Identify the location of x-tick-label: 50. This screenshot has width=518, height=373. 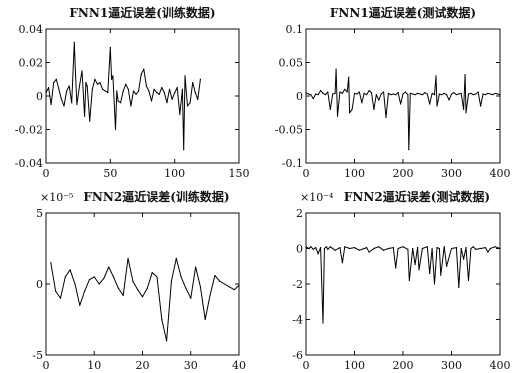
(110, 173).